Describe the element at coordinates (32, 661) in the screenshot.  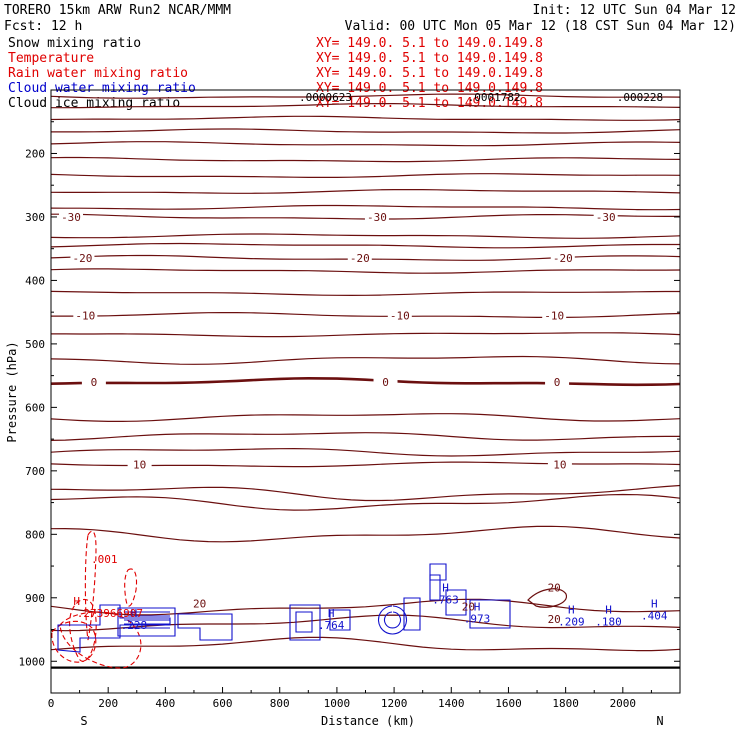
I see `y-tick-label: 1000` at that location.